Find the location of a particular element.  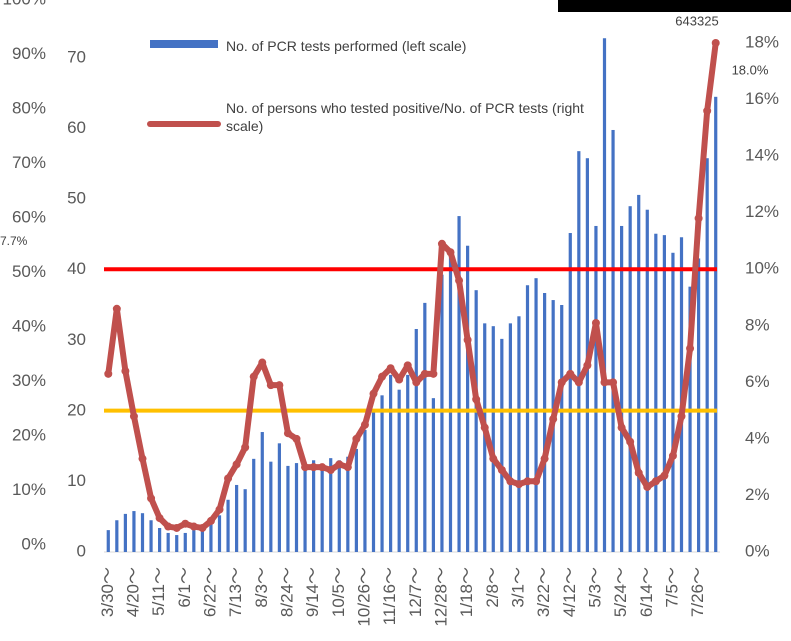

y2-tick-label: 12% is located at coordinates (762, 211).